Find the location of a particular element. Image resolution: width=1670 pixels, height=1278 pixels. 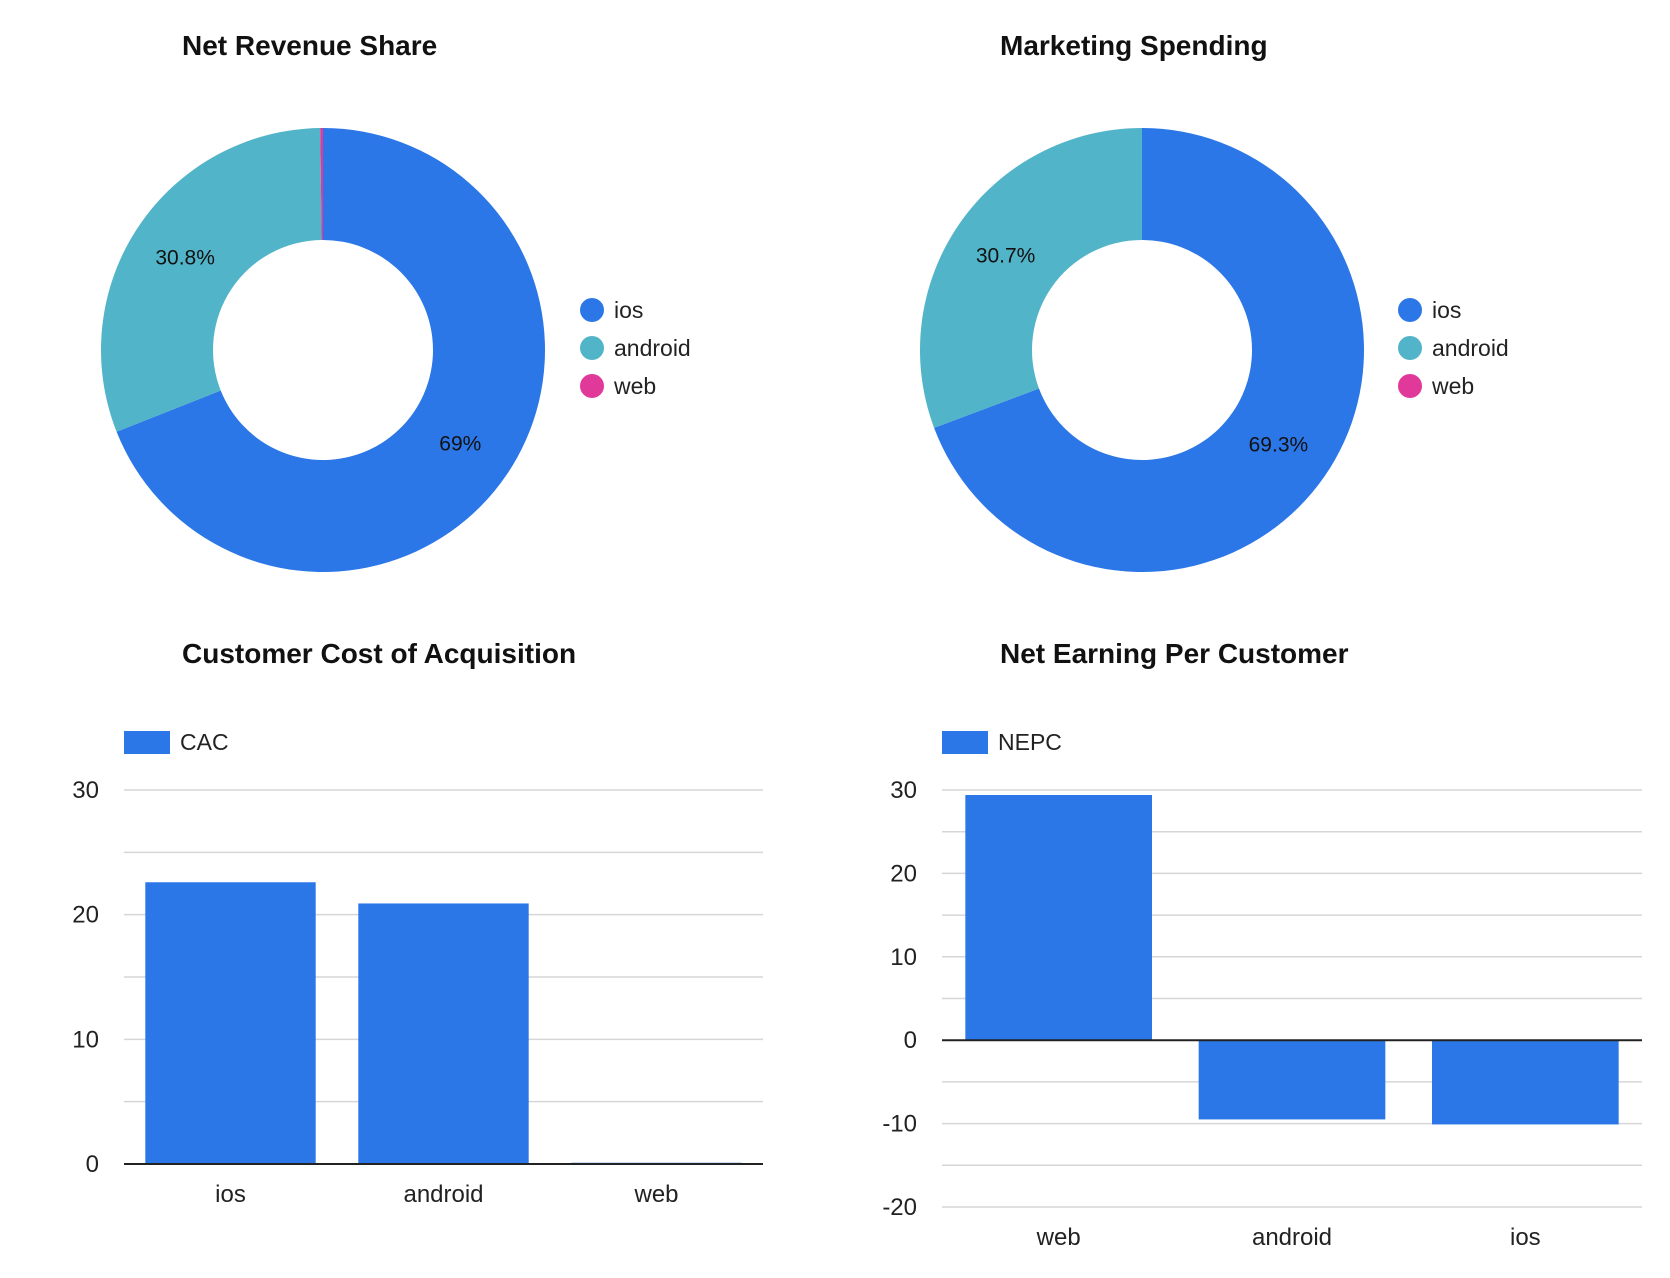

y-tick-label: -10 is located at coordinates (899, 1124).